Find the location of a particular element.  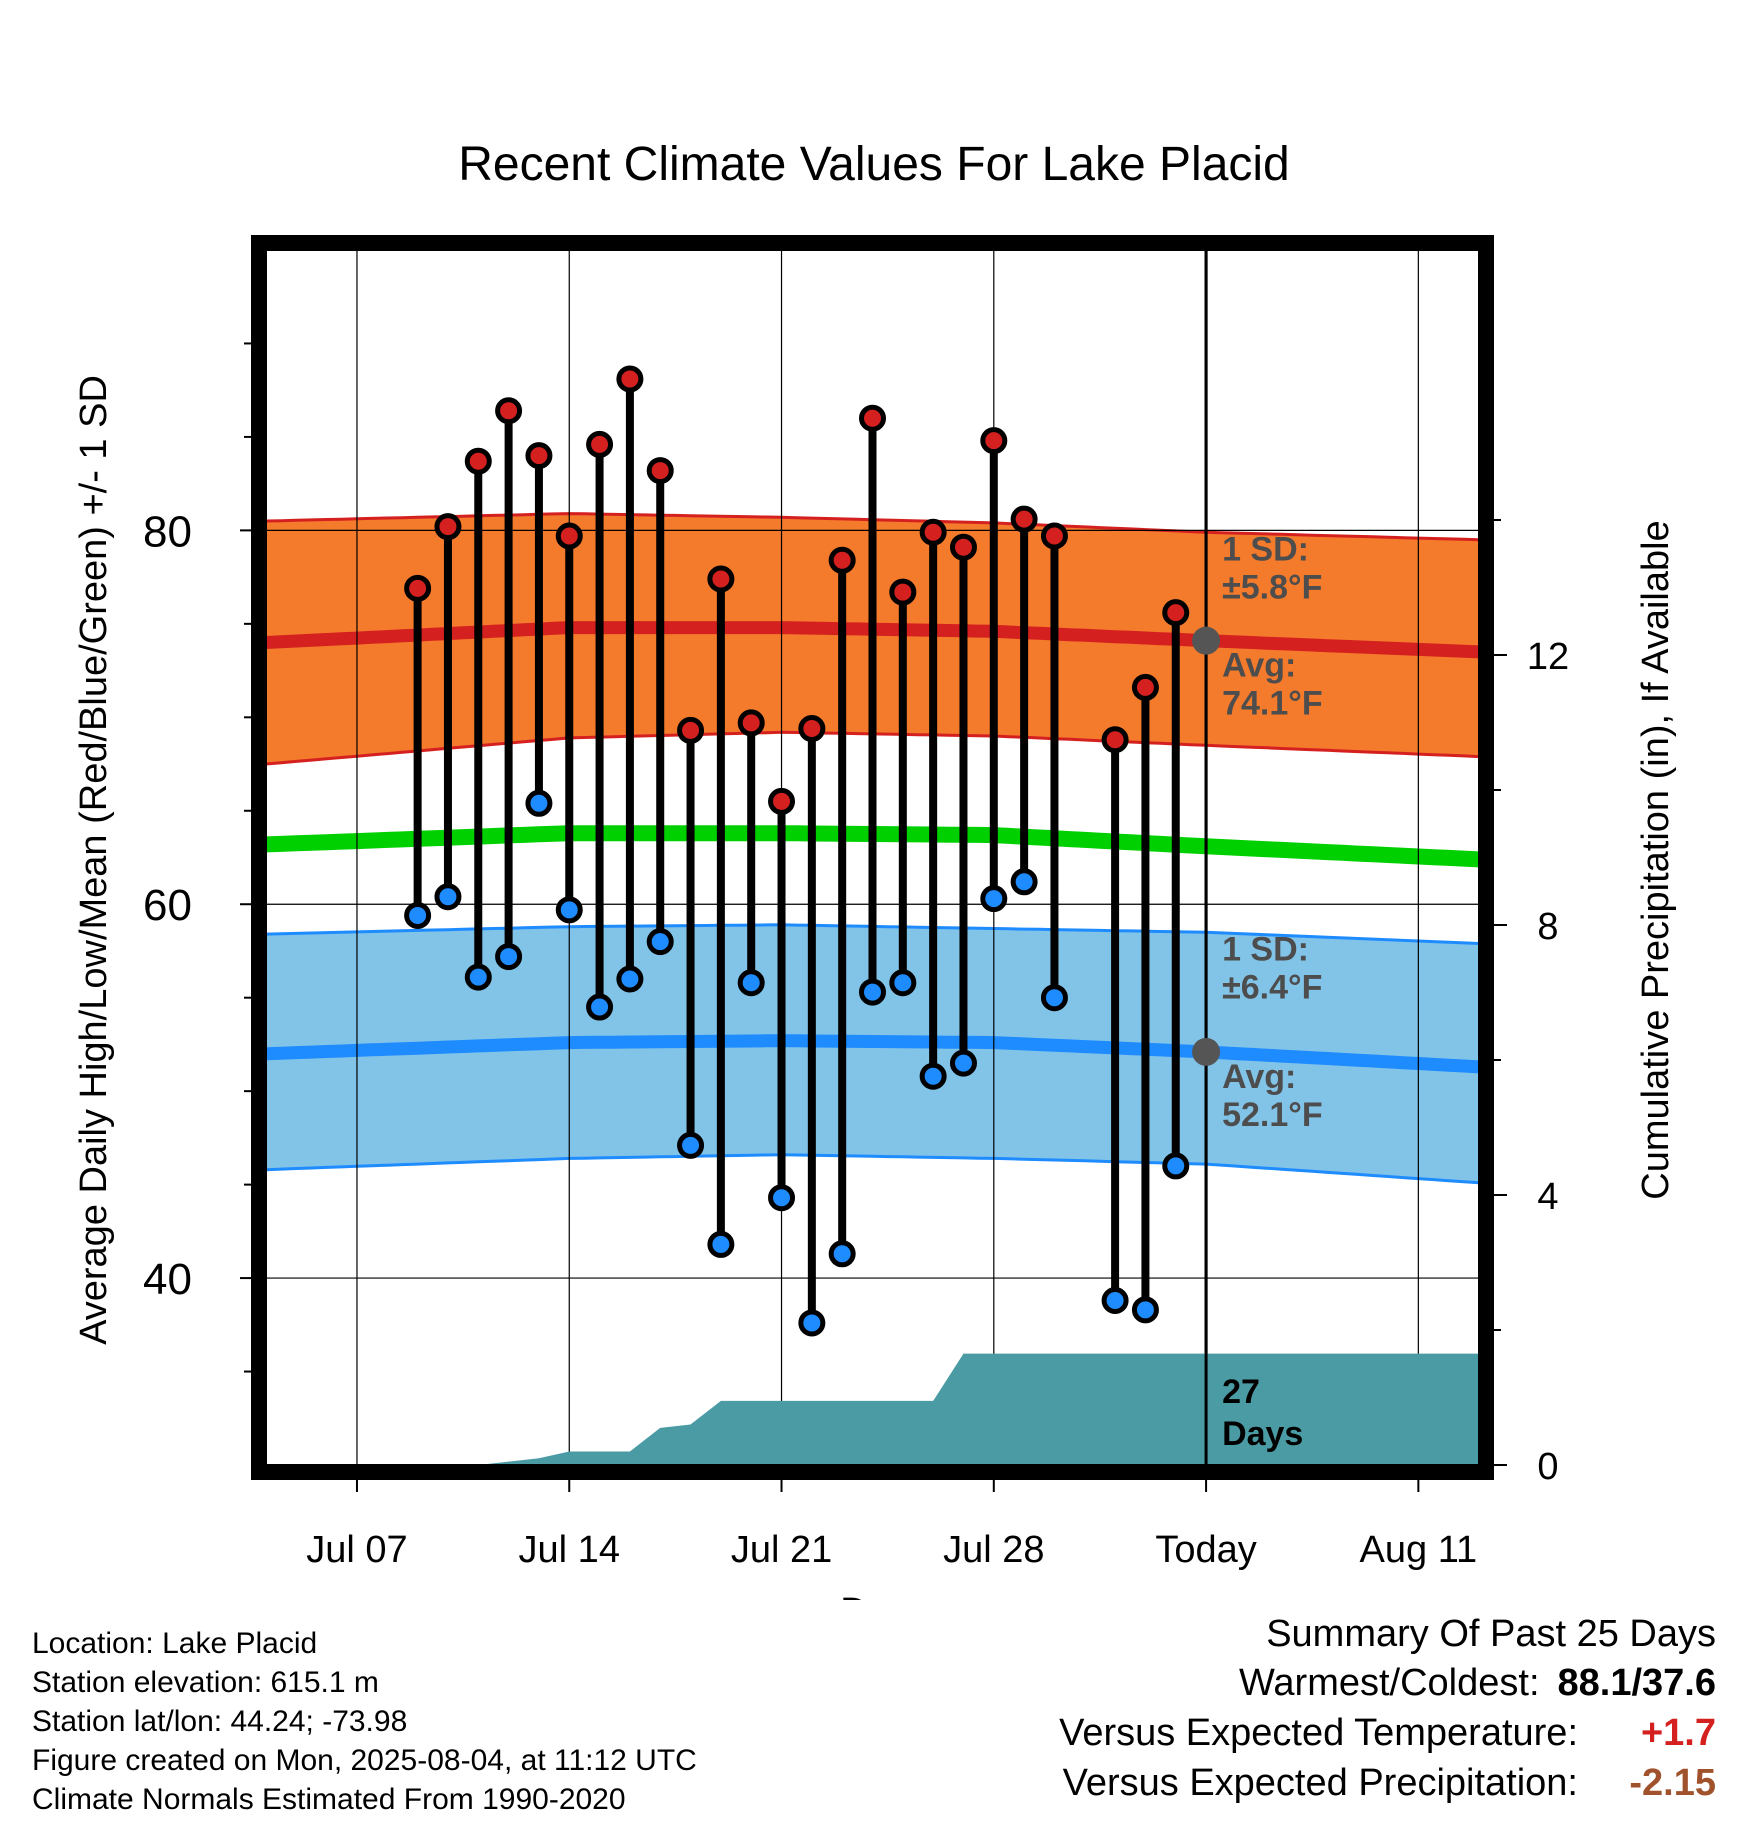

y-tick-label: 80 is located at coordinates (167, 531).